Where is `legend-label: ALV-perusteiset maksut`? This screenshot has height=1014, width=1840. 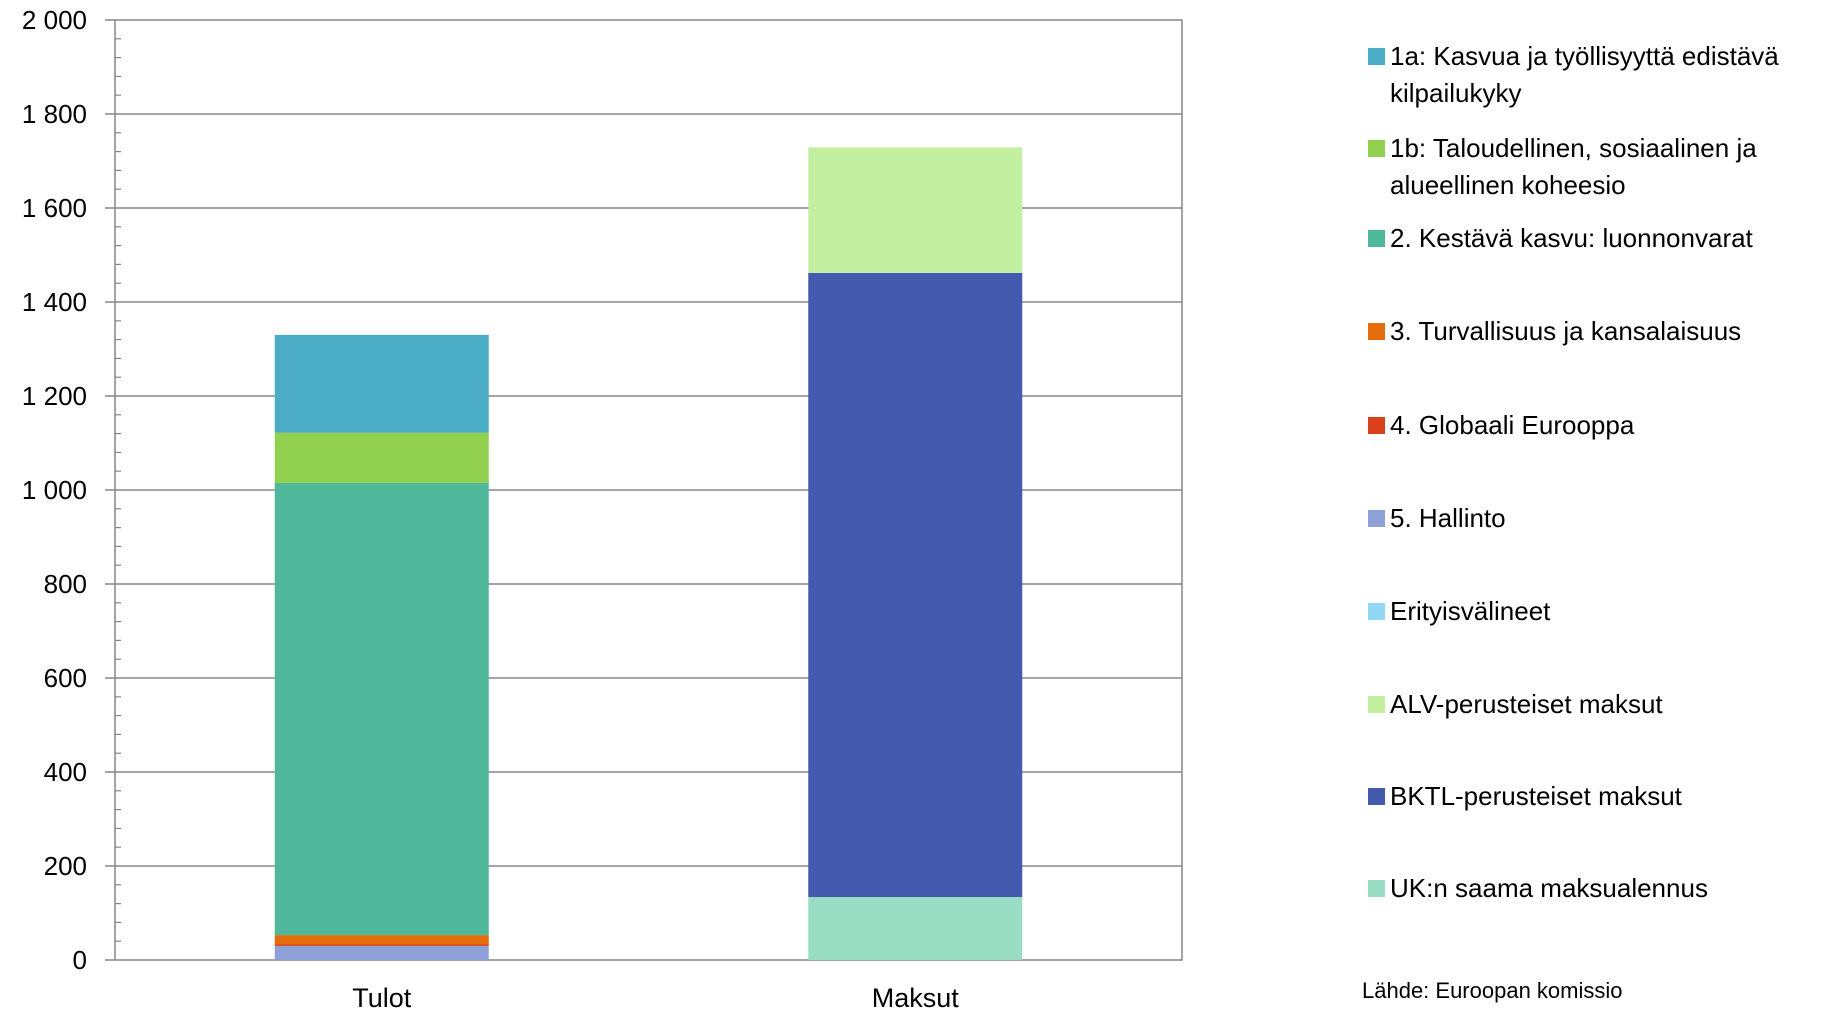
legend-label: ALV-perusteiset maksut is located at coordinates (1526, 704).